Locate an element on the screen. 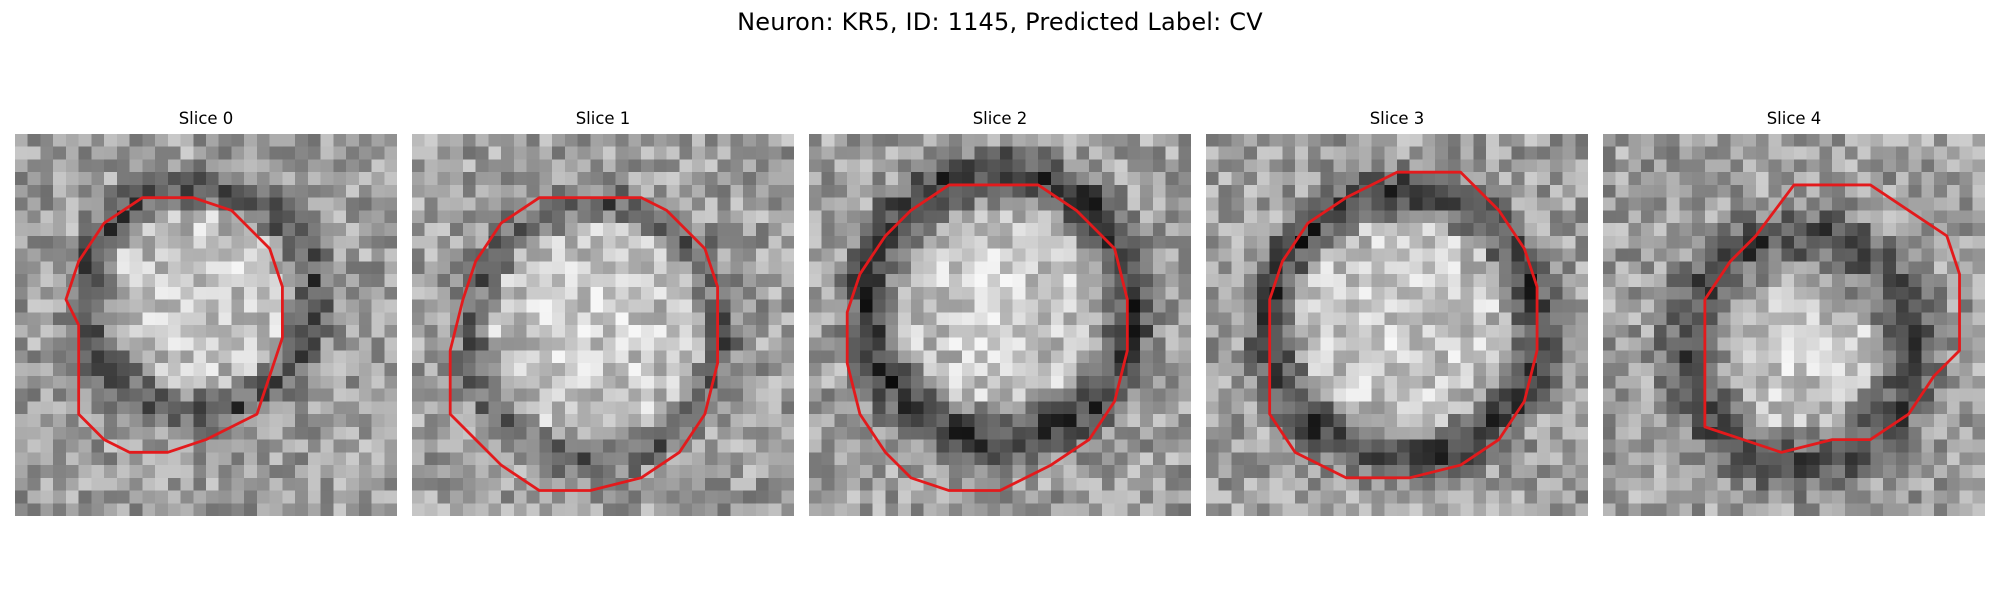 The height and width of the screenshot is (600, 2000). slice-title-1: Slice 1 is located at coordinates (603, 119).